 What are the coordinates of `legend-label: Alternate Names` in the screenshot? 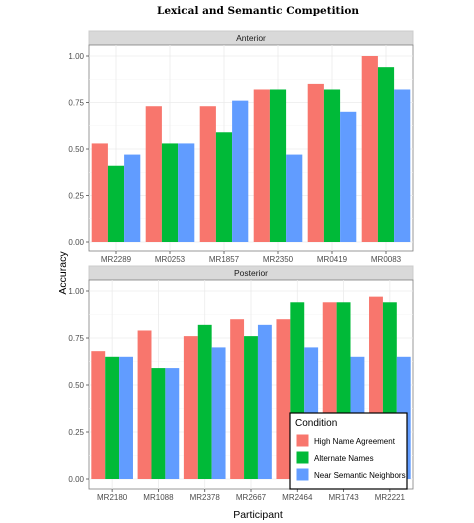 It's located at (344, 458).